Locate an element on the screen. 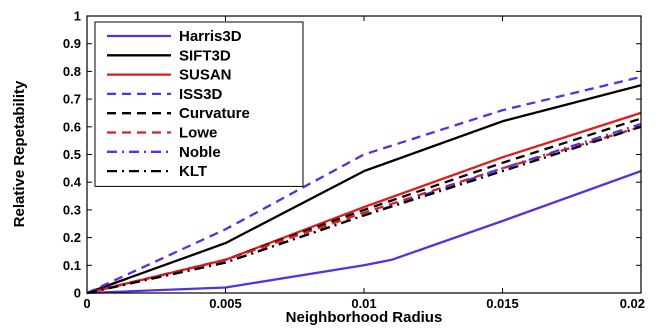 This screenshot has width=664, height=329. legend-label-susan: SUSAN is located at coordinates (205, 75).